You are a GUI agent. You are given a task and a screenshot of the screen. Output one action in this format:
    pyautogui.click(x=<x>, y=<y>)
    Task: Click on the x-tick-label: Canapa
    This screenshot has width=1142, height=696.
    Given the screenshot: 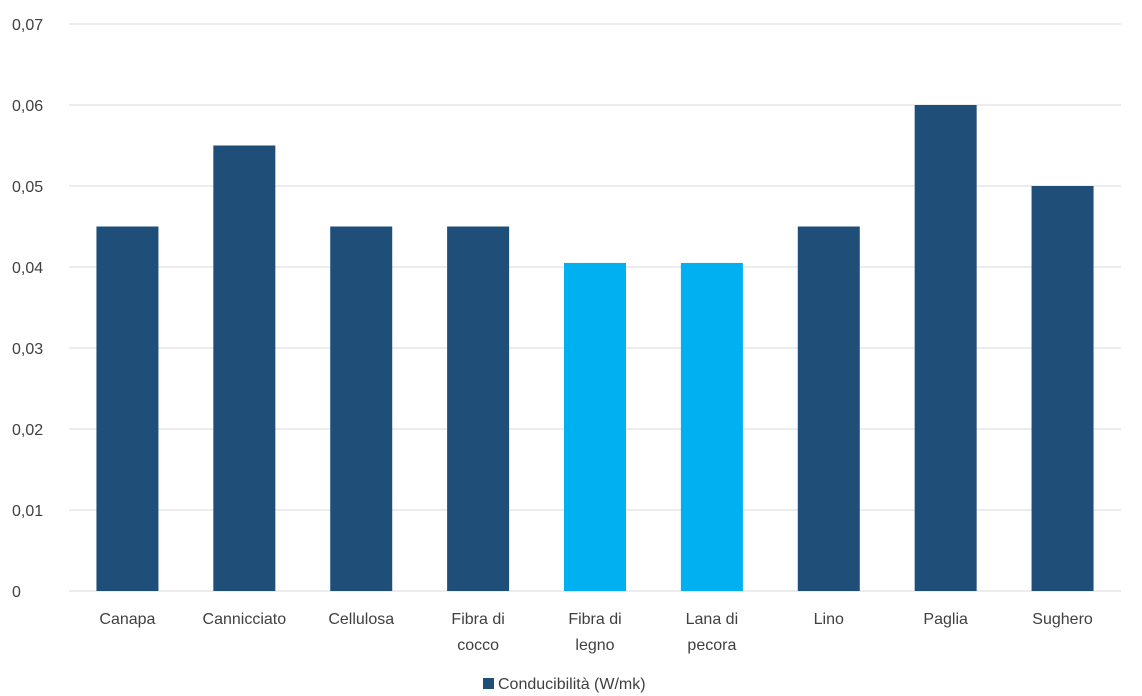 What is the action you would take?
    pyautogui.click(x=127, y=619)
    